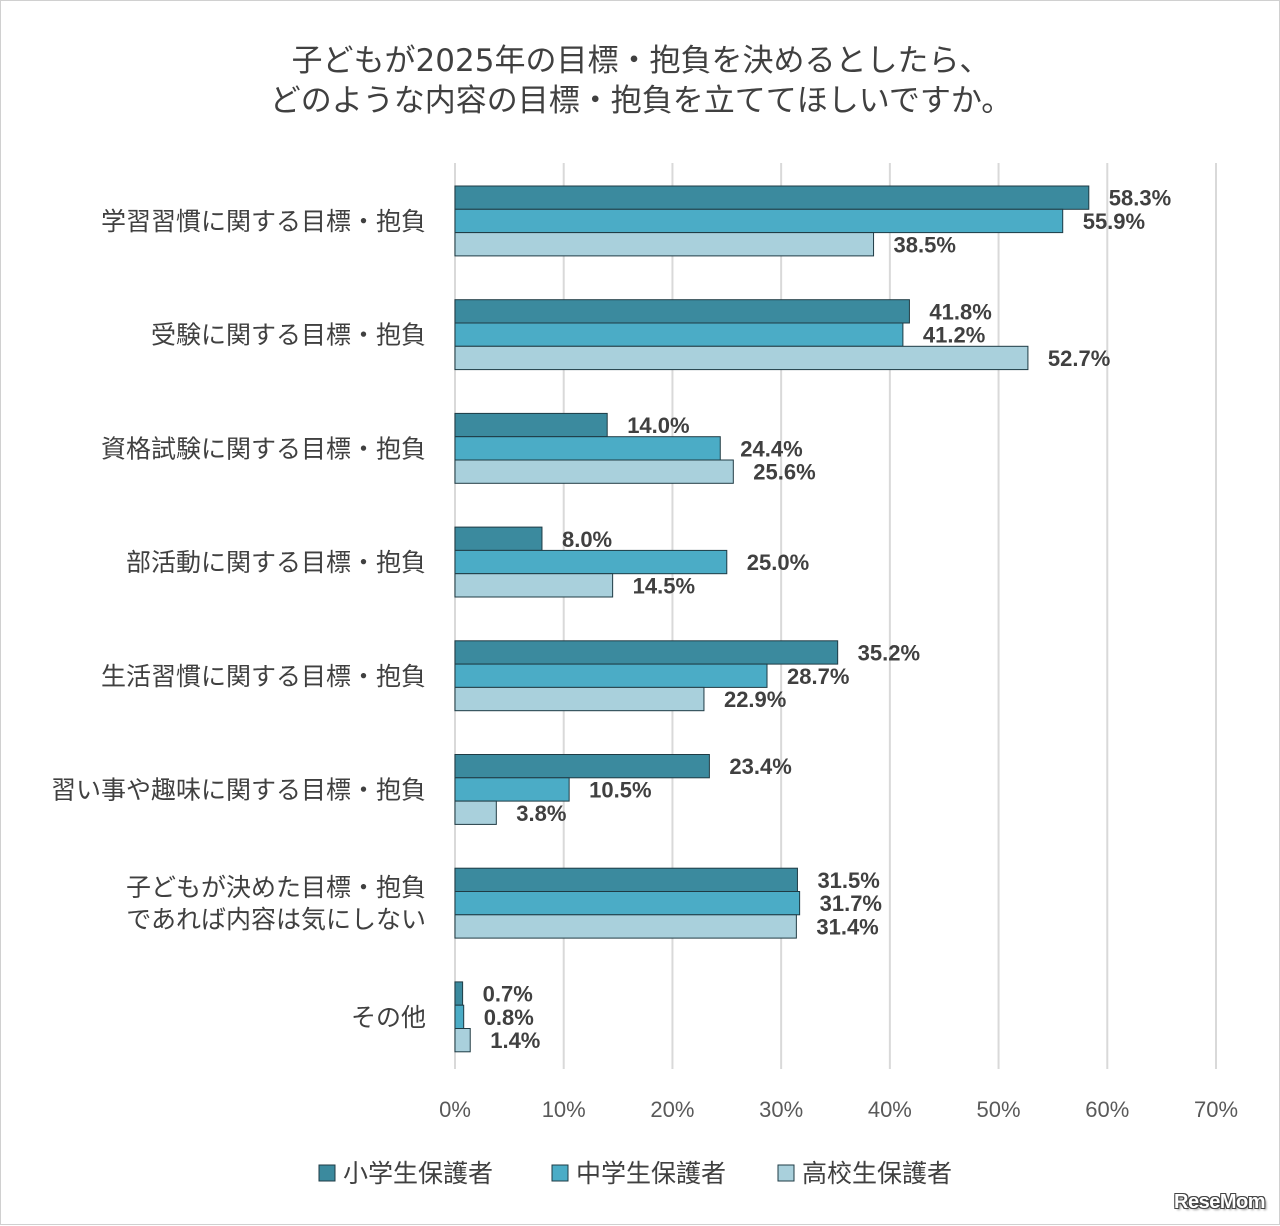 This screenshot has height=1226, width=1280. Describe the element at coordinates (620, 789) in the screenshot. I see `data-label: 10.5%` at that location.